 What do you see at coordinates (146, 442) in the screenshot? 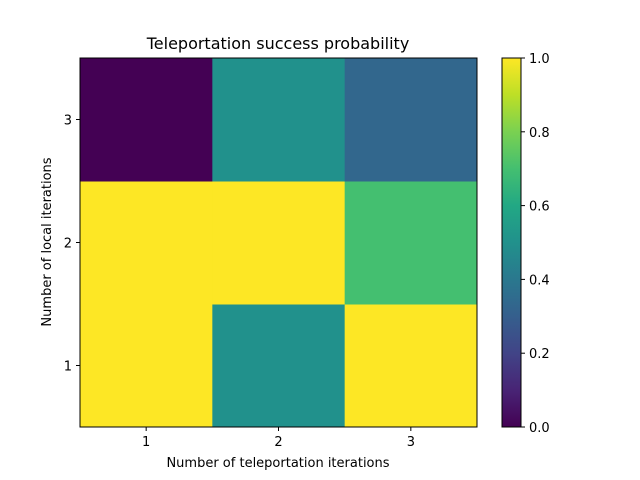
I see `x-tick-label: 1` at bounding box center [146, 442].